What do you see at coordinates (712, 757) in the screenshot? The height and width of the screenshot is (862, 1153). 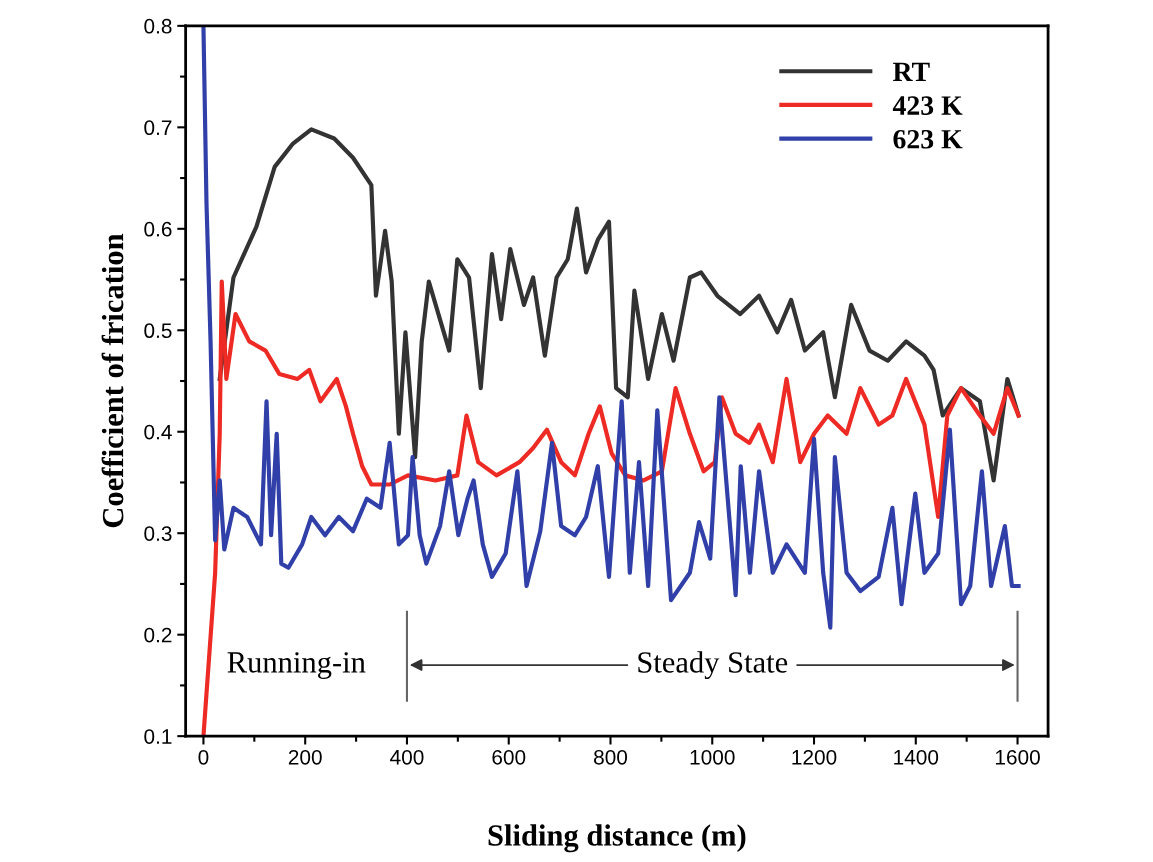 I see `x-tick-label: 1000` at bounding box center [712, 757].